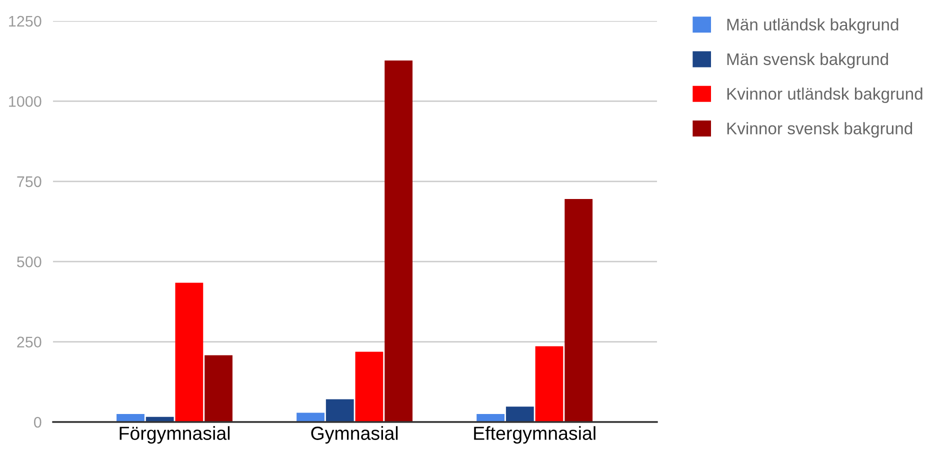  Describe the element at coordinates (29, 182) in the screenshot. I see `y-tick-label: 750` at that location.